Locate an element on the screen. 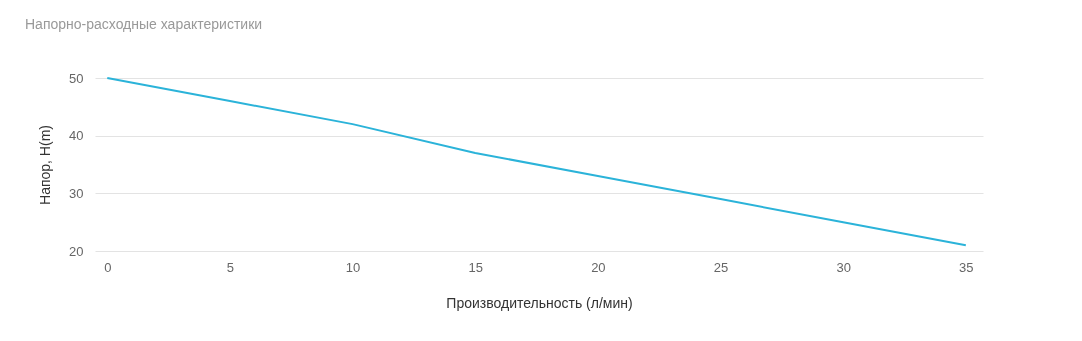 This screenshot has width=1082, height=341. x-tick-label: 25 is located at coordinates (721, 267).